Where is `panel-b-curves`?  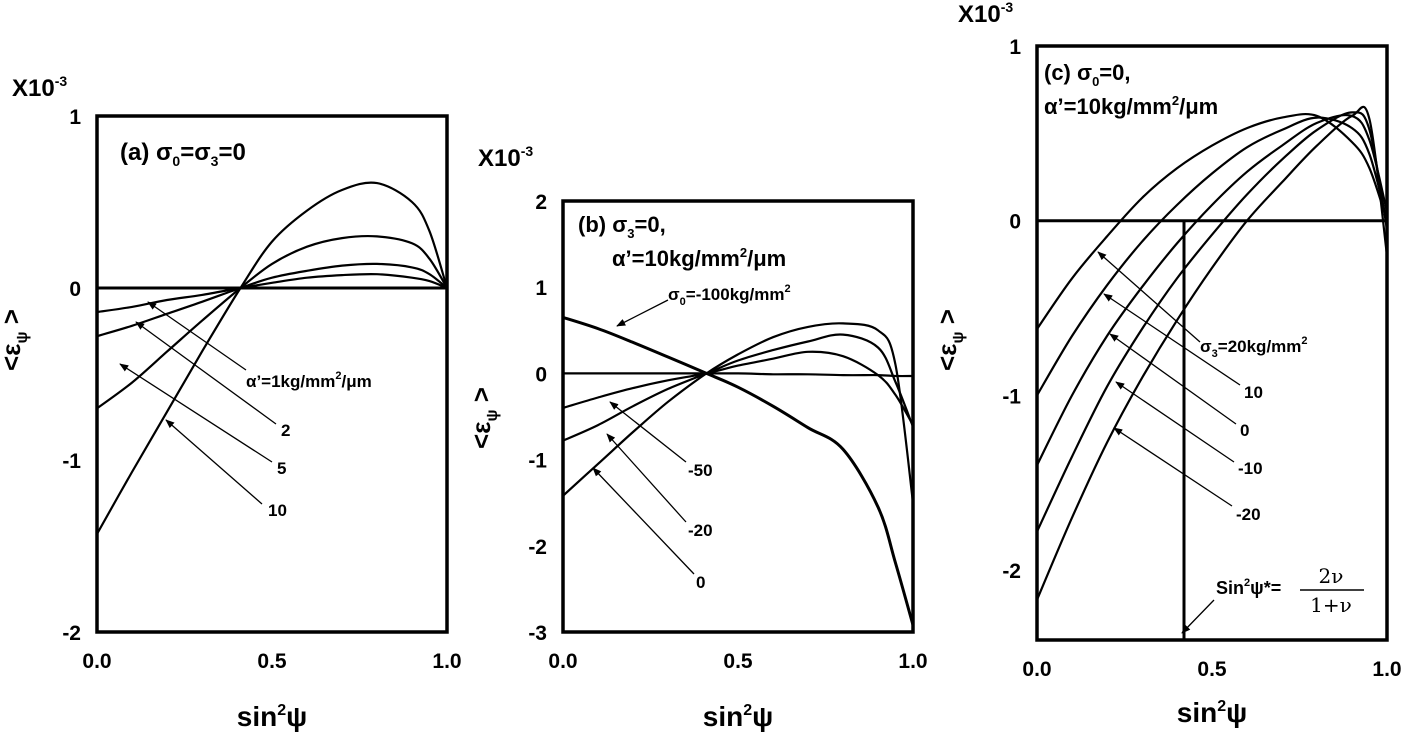 panel-b-curves is located at coordinates (738, 470).